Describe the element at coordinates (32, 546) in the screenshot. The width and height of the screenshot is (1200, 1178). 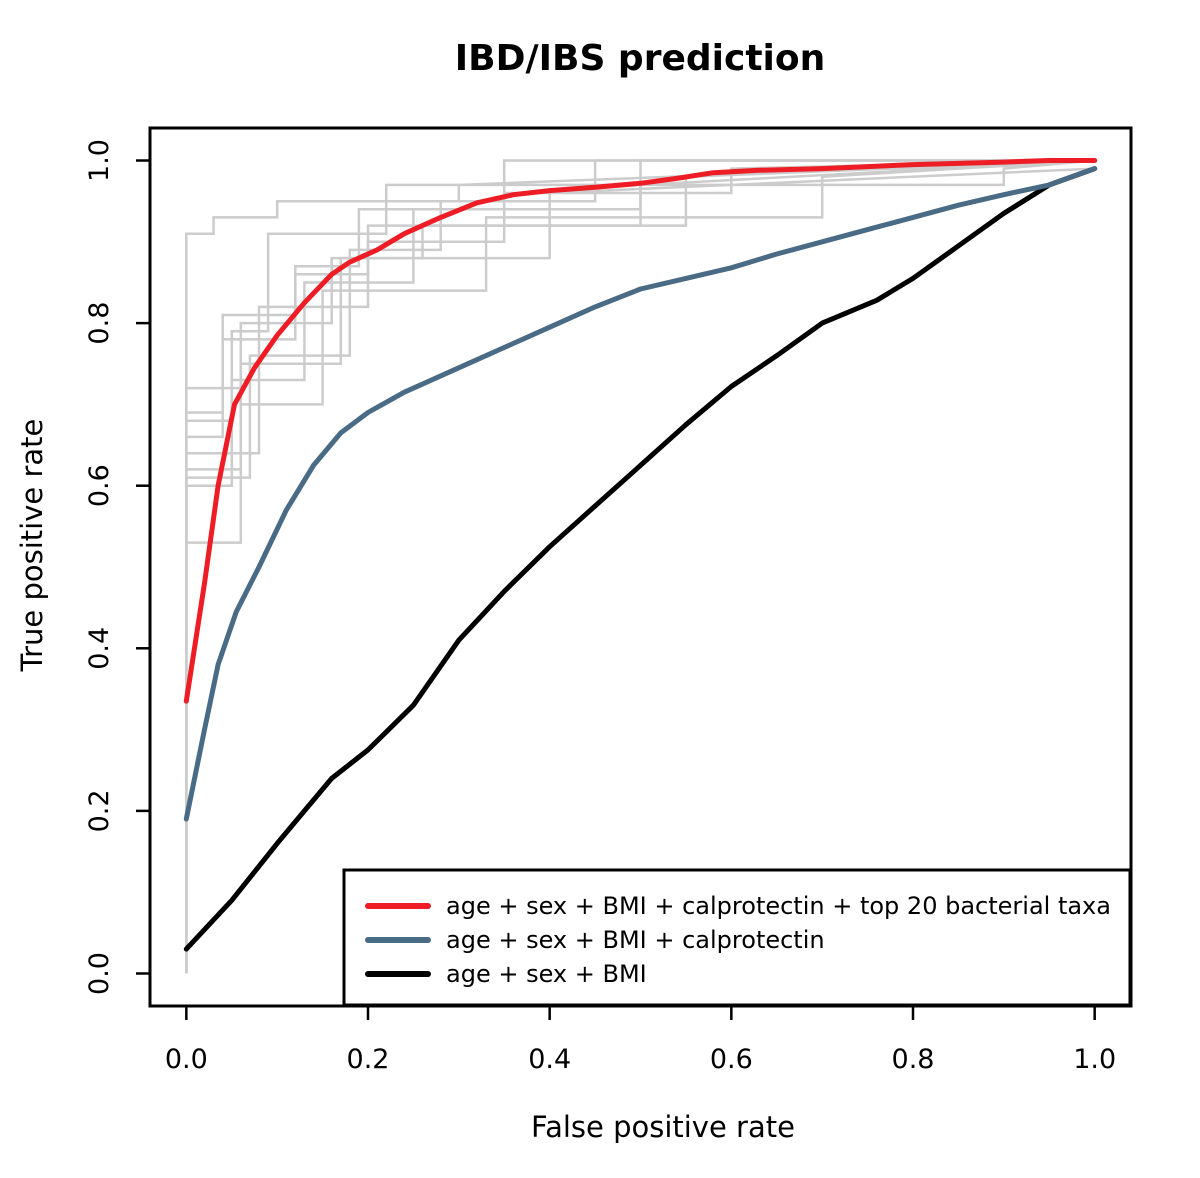
I see `y-axis-label: True positive rate` at that location.